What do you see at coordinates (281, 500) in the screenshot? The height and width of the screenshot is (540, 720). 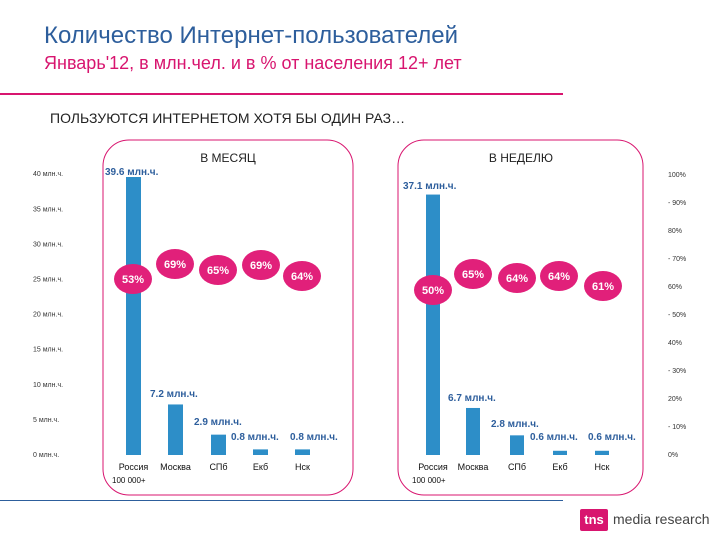 I see `footer-divider` at bounding box center [281, 500].